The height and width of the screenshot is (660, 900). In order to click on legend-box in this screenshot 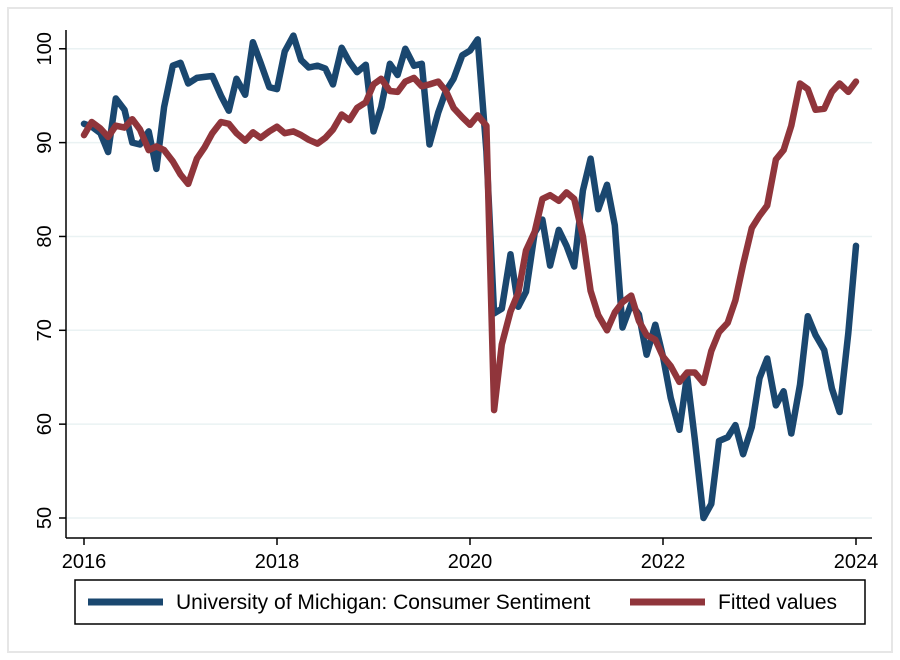, I will do `click(470, 602)`.